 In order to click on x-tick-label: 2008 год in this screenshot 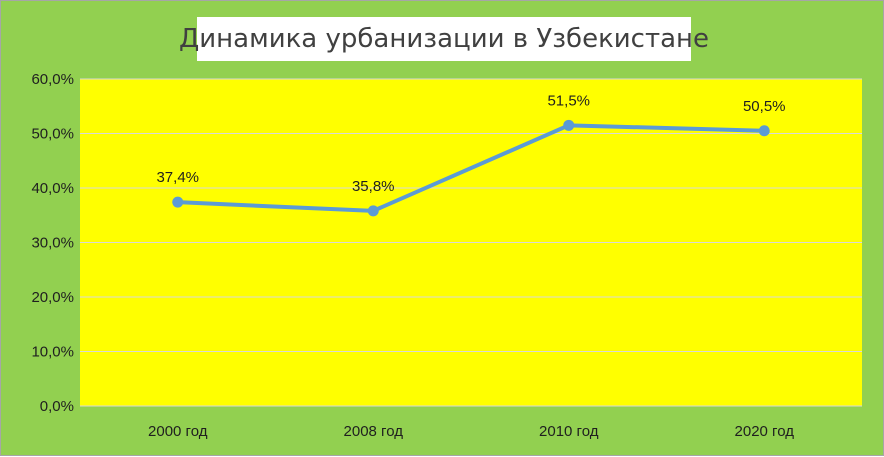, I will do `click(374, 431)`.